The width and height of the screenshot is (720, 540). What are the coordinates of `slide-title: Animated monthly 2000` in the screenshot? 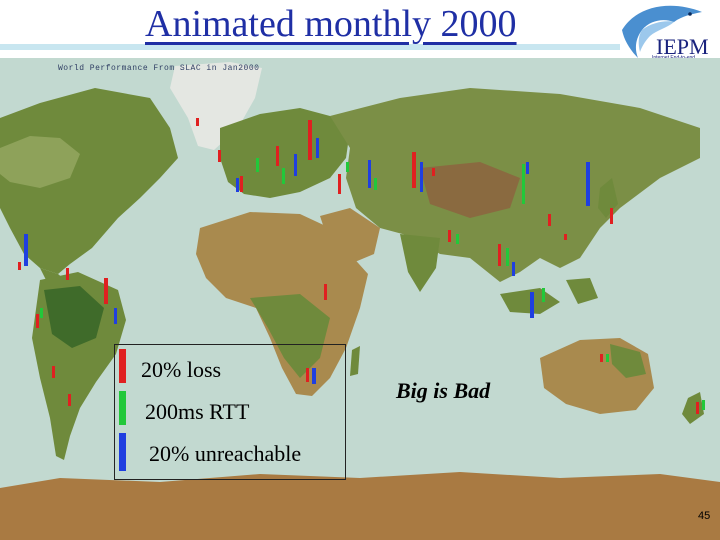 It's located at (331, 24).